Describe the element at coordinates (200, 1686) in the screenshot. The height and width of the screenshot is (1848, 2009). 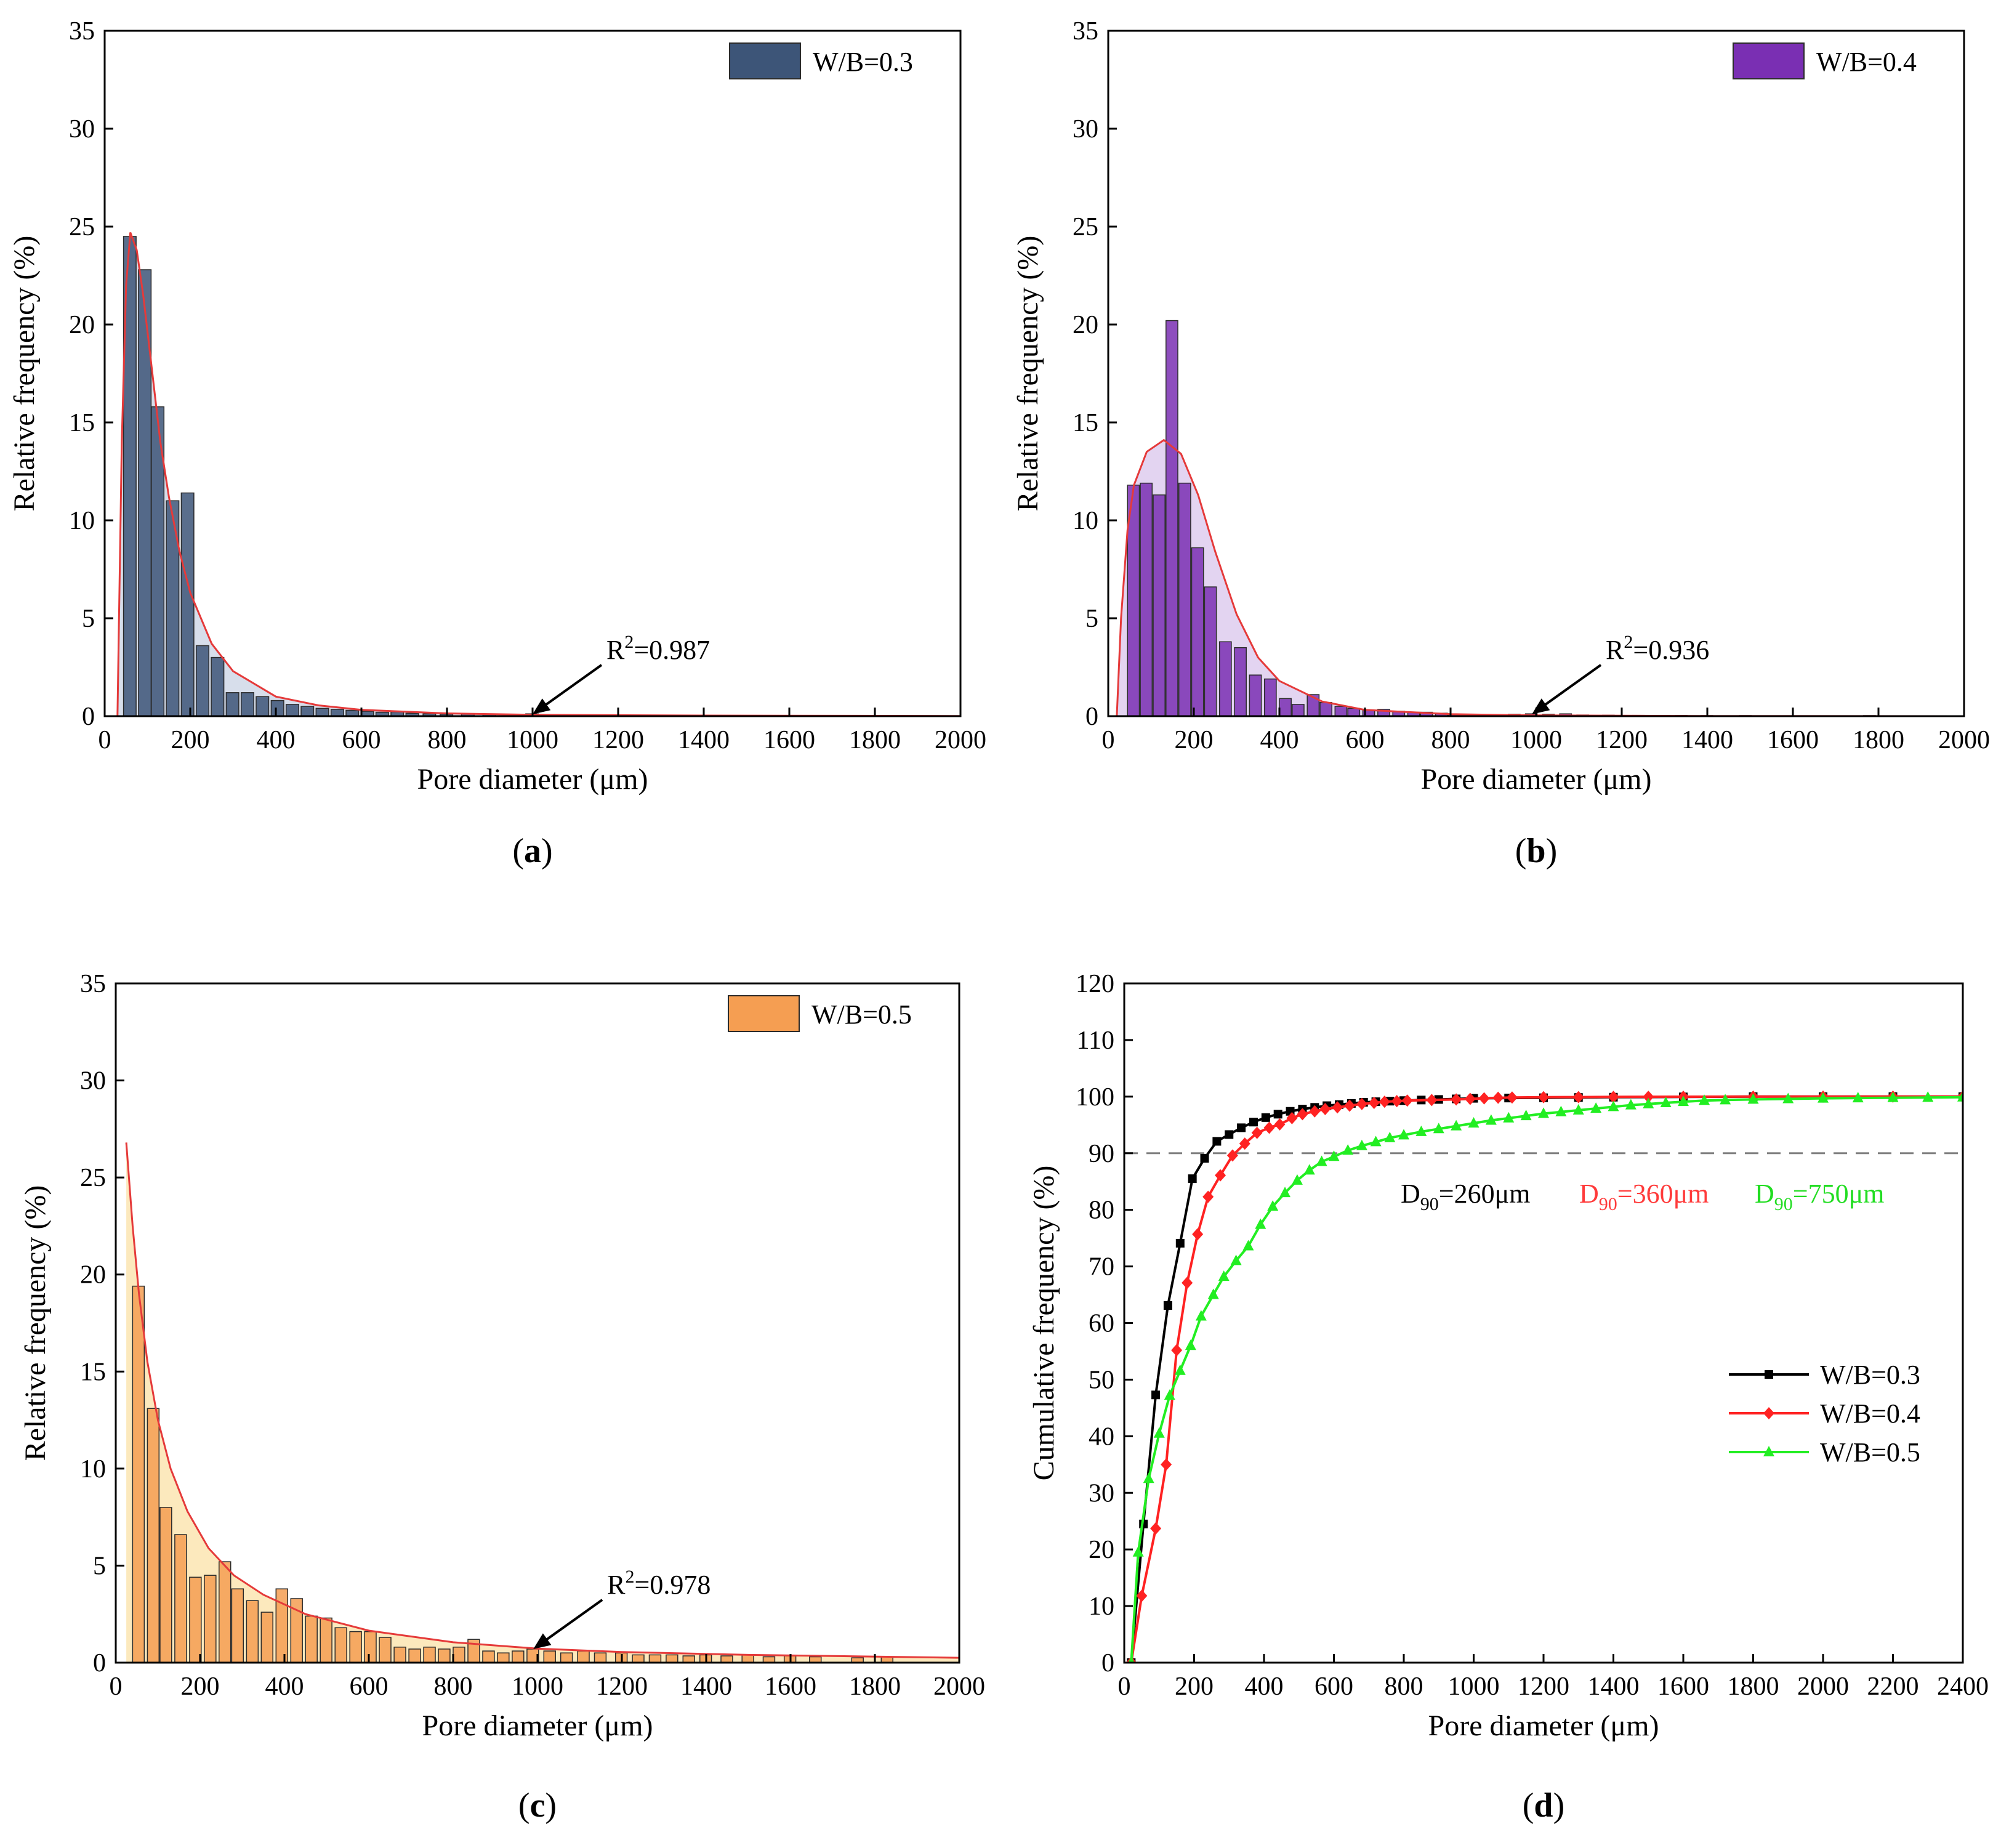
I see `x-tick-label: 200` at that location.